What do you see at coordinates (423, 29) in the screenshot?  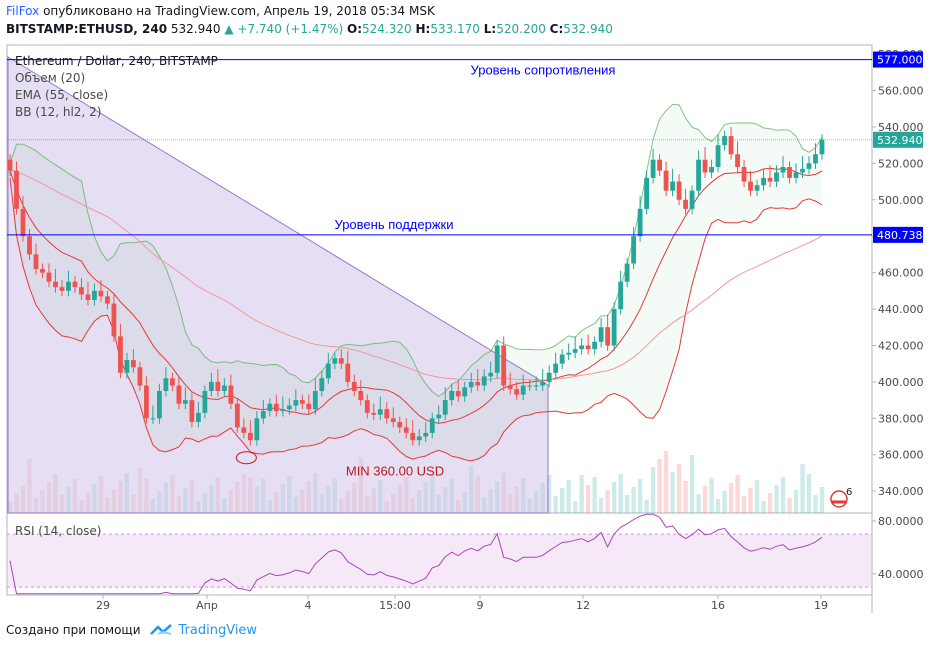 I see `high-label: H:` at bounding box center [423, 29].